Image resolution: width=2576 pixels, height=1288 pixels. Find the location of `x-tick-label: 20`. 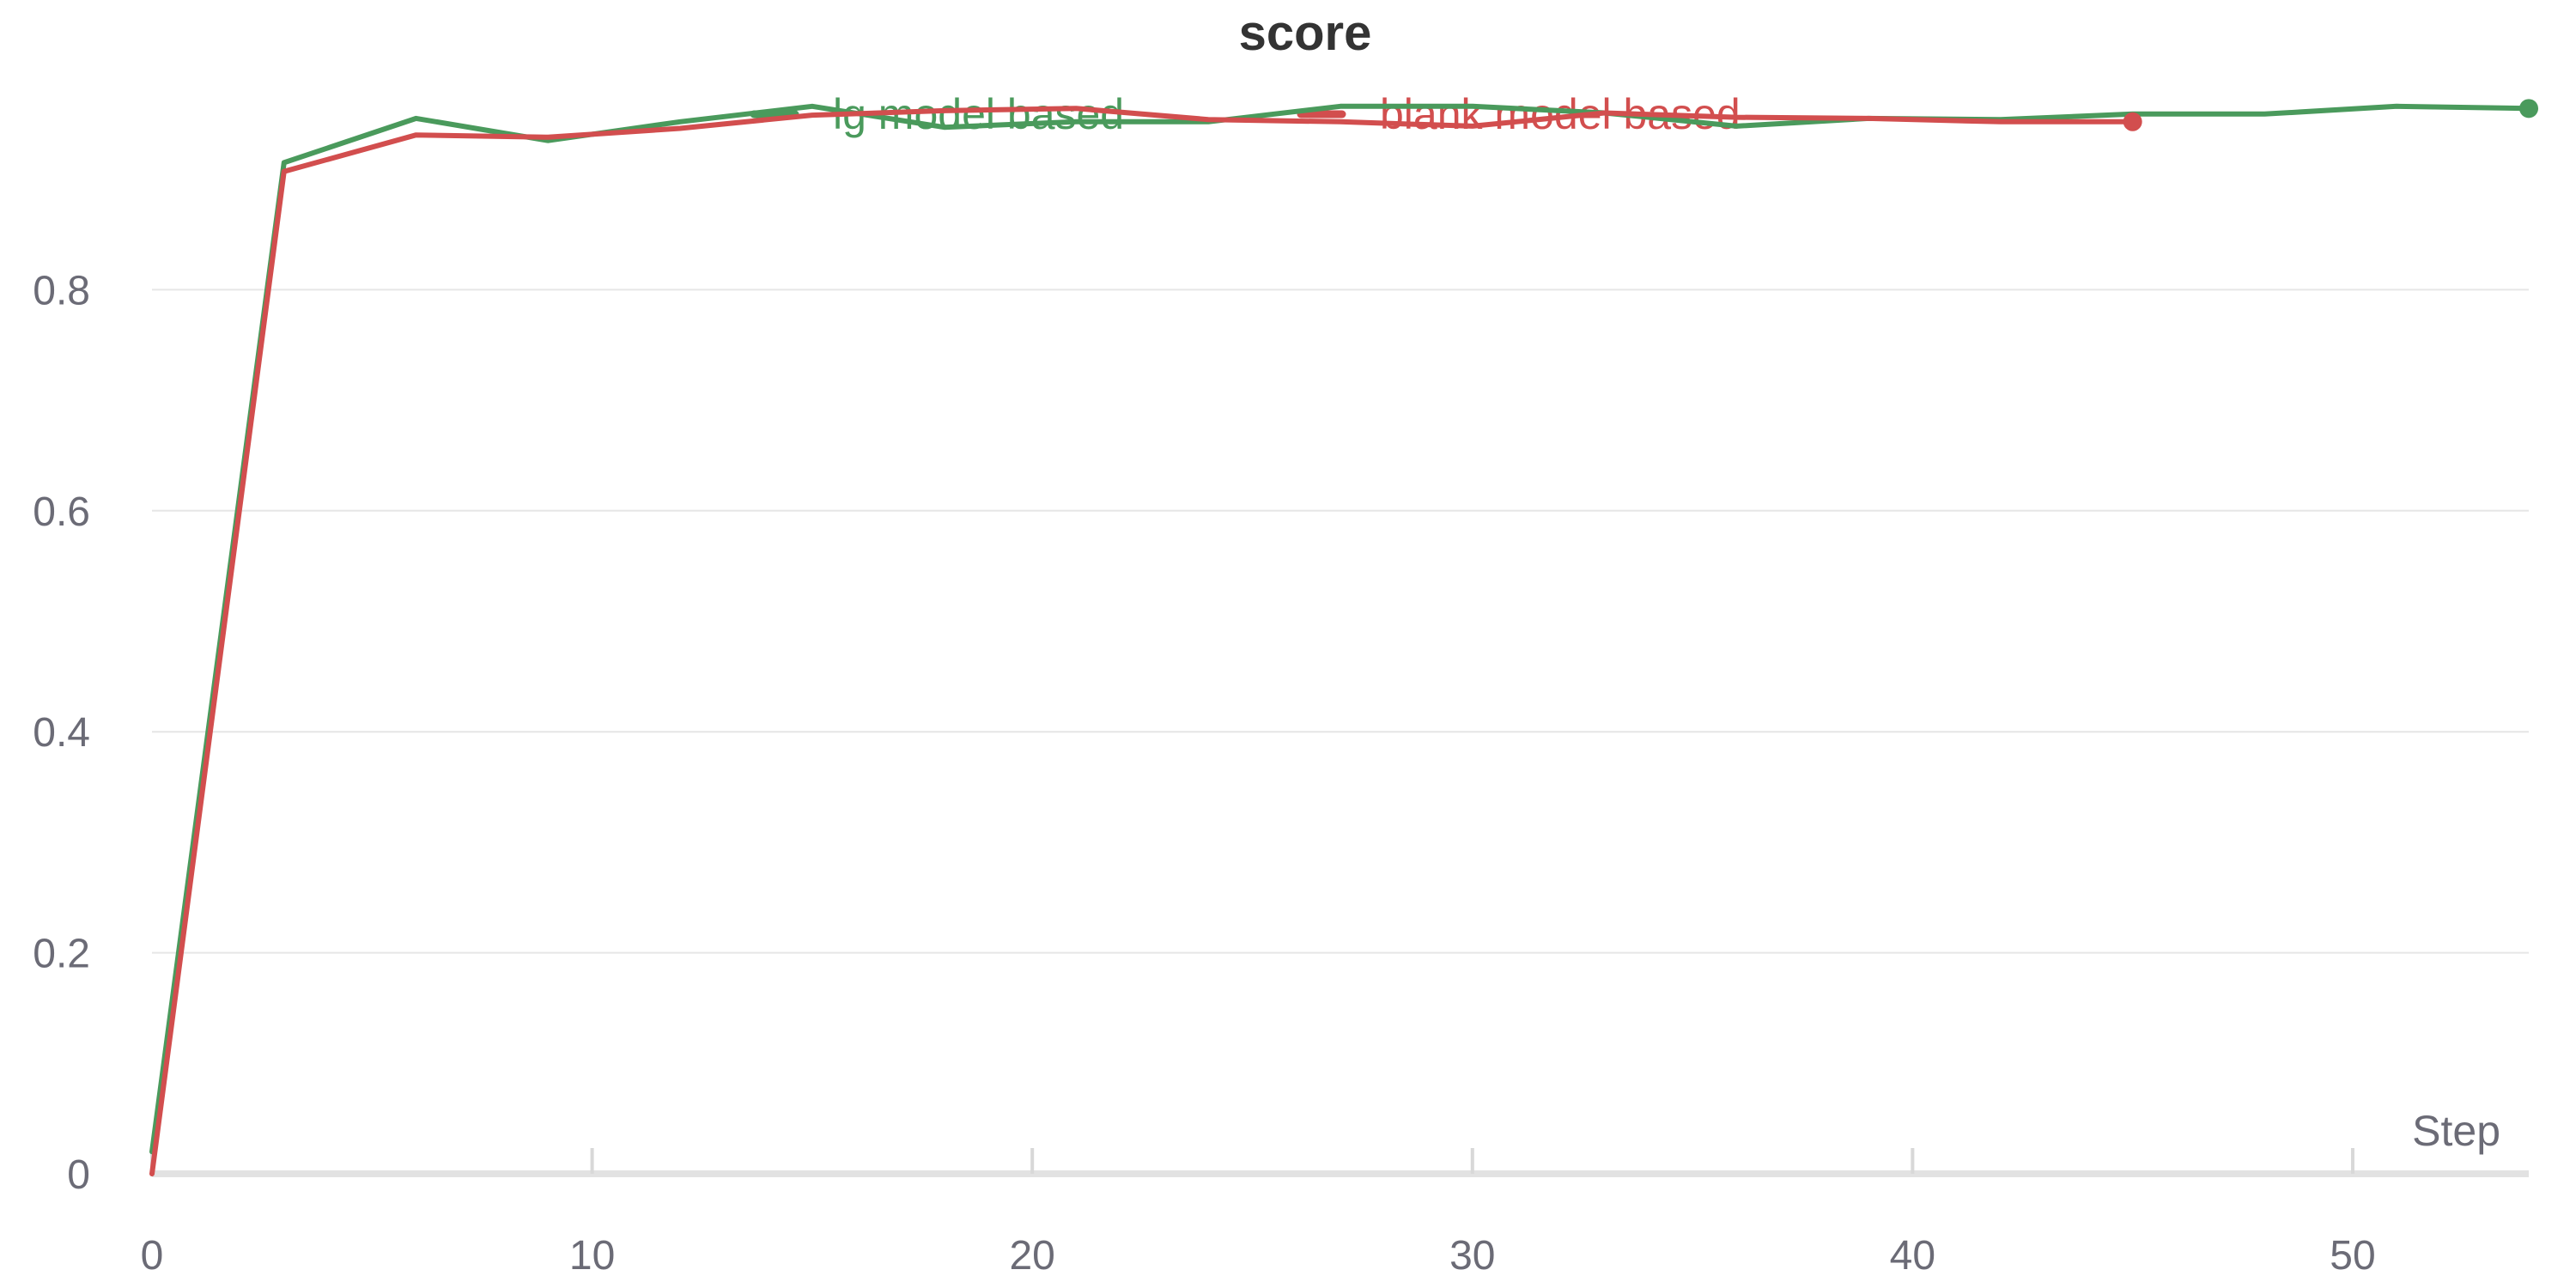

x-tick-label: 20 is located at coordinates (1031, 1256).